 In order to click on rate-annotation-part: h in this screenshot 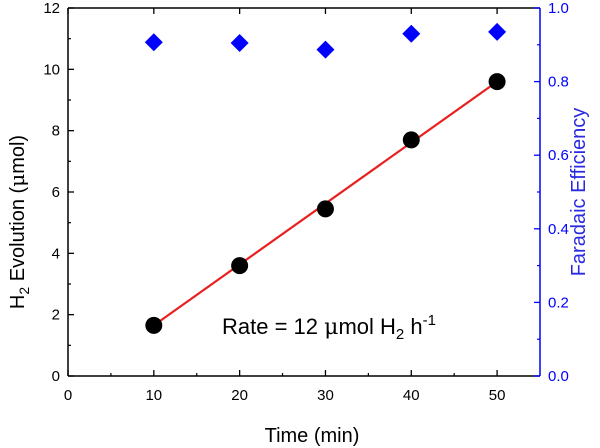, I will do `click(413, 326)`.